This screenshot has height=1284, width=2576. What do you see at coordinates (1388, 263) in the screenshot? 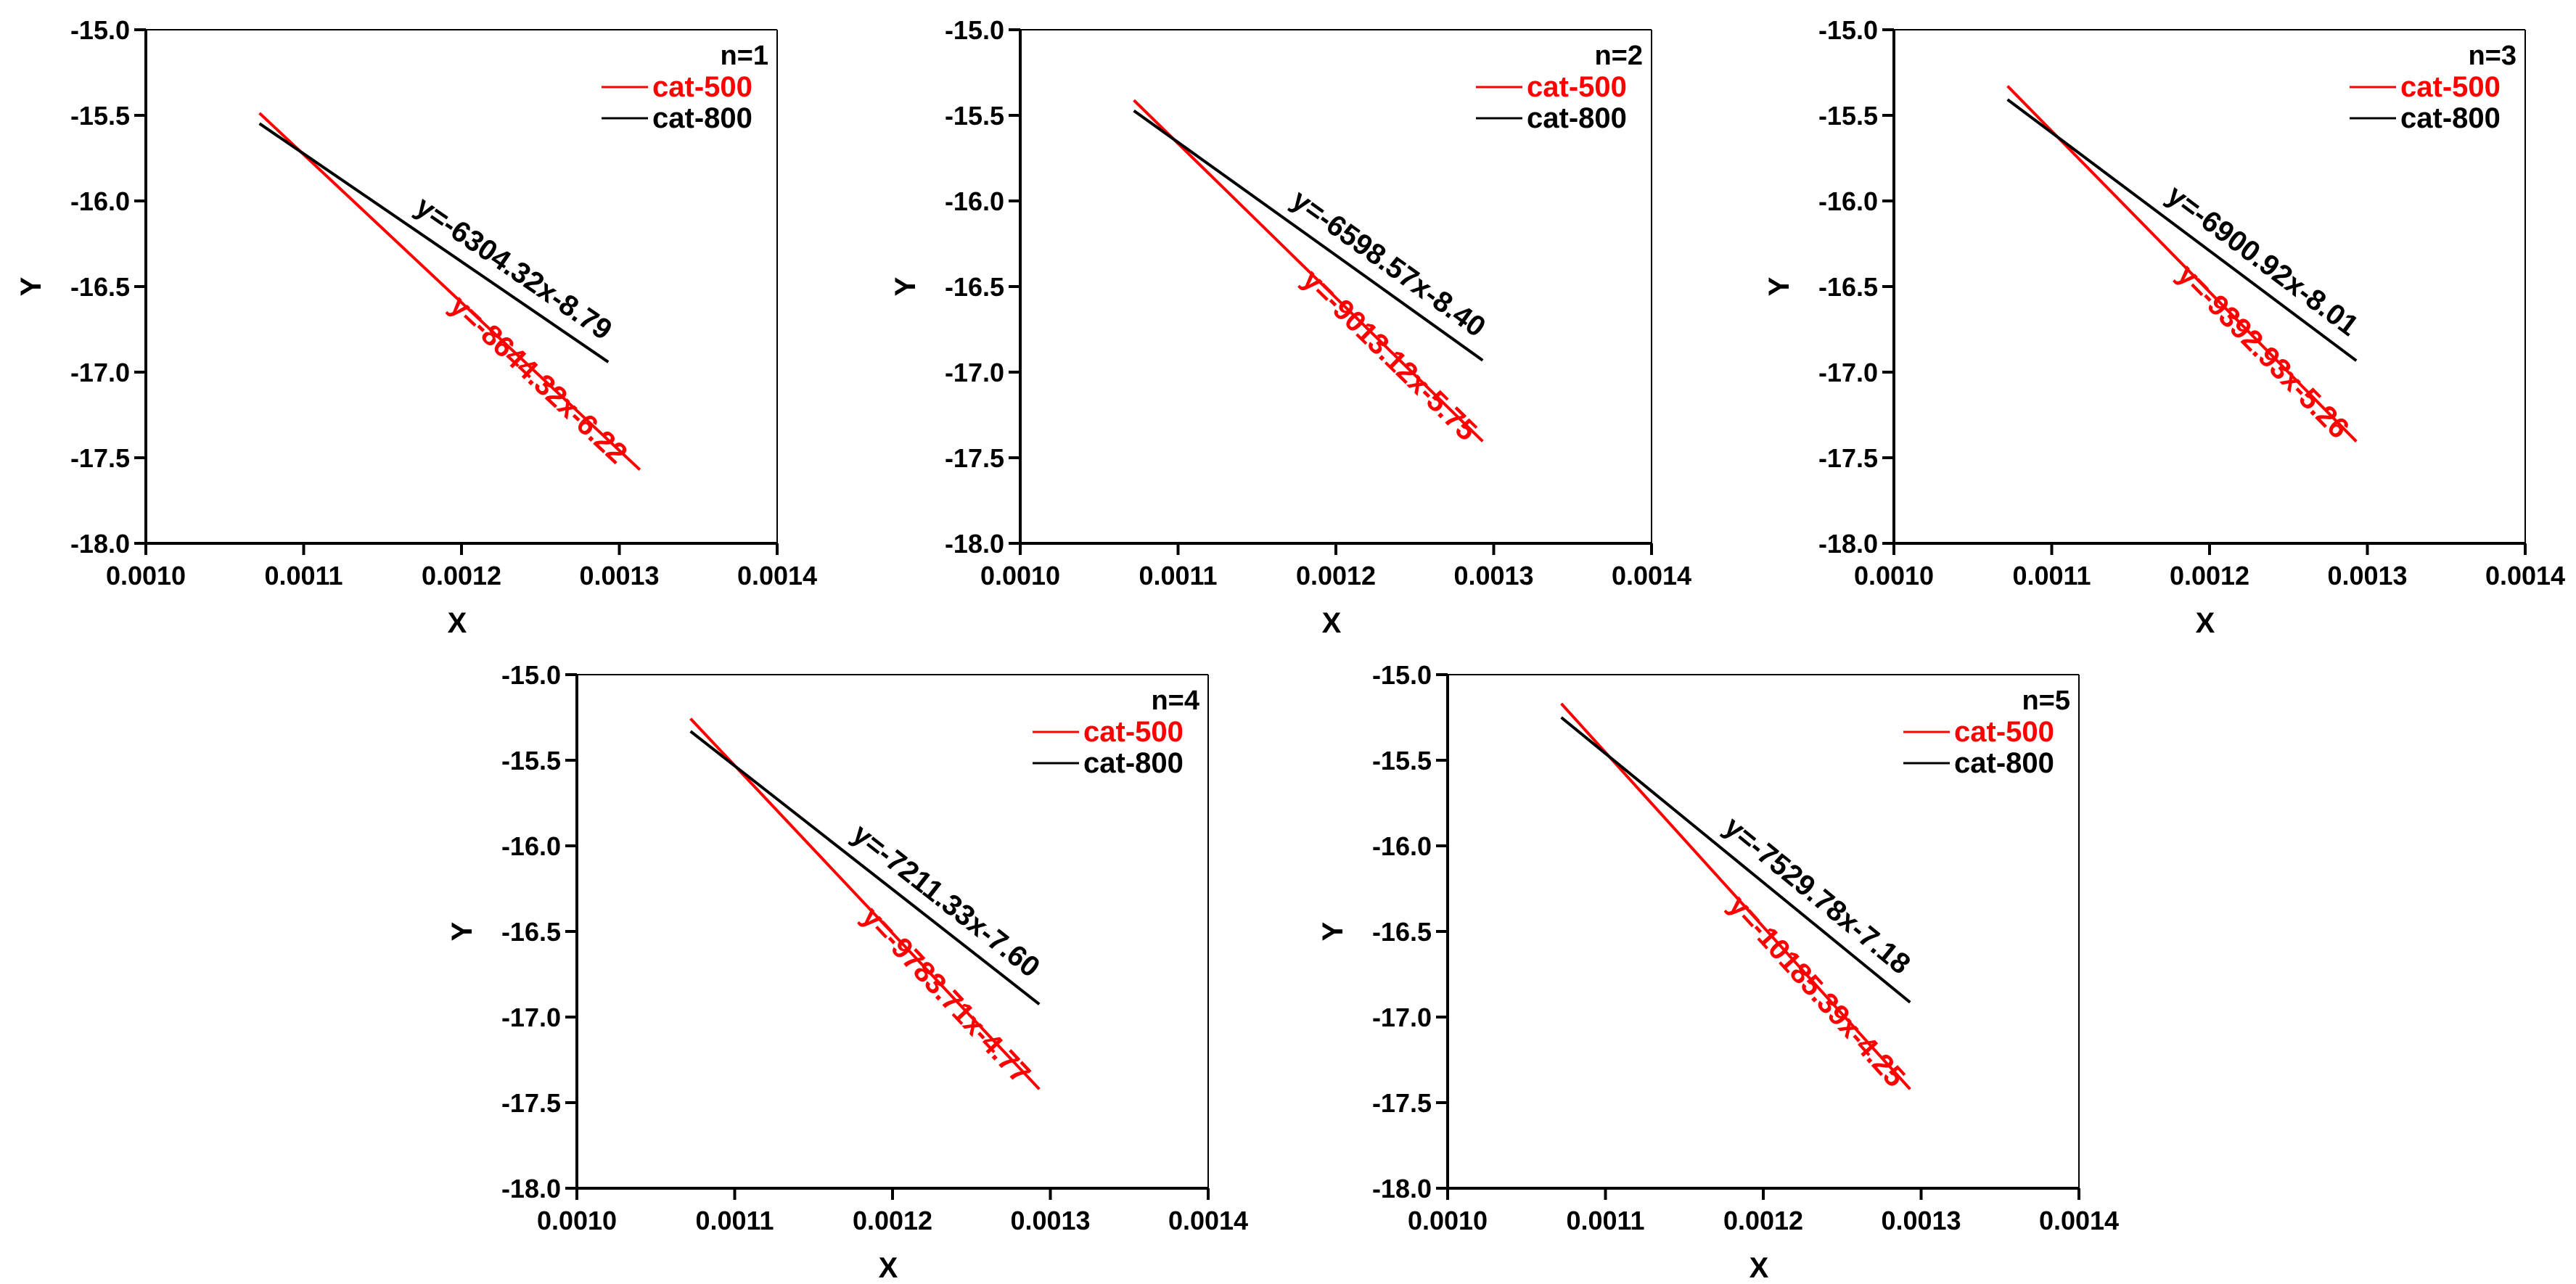
I see `equation-label-cat-800: y=-6598.57x-8.40` at bounding box center [1388, 263].